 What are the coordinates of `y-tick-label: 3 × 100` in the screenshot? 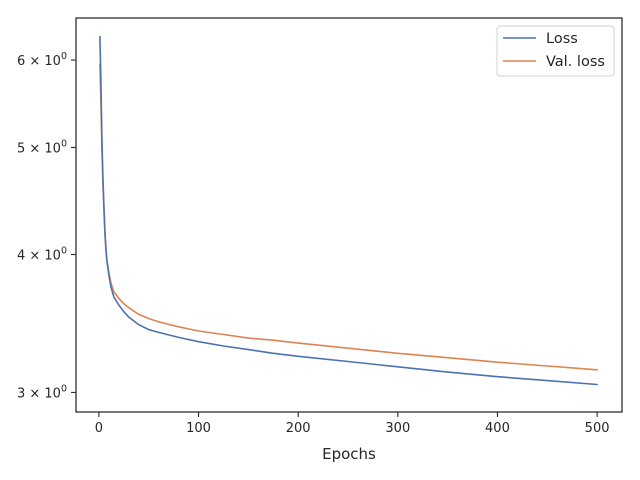 It's located at (42, 392).